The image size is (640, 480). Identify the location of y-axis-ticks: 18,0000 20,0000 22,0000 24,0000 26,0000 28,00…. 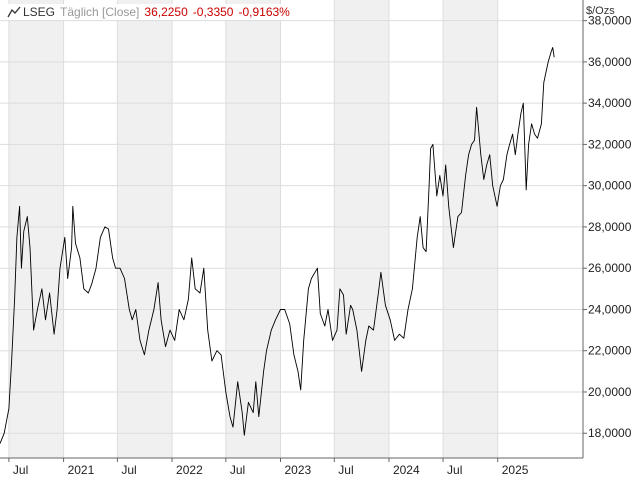
(607, 227).